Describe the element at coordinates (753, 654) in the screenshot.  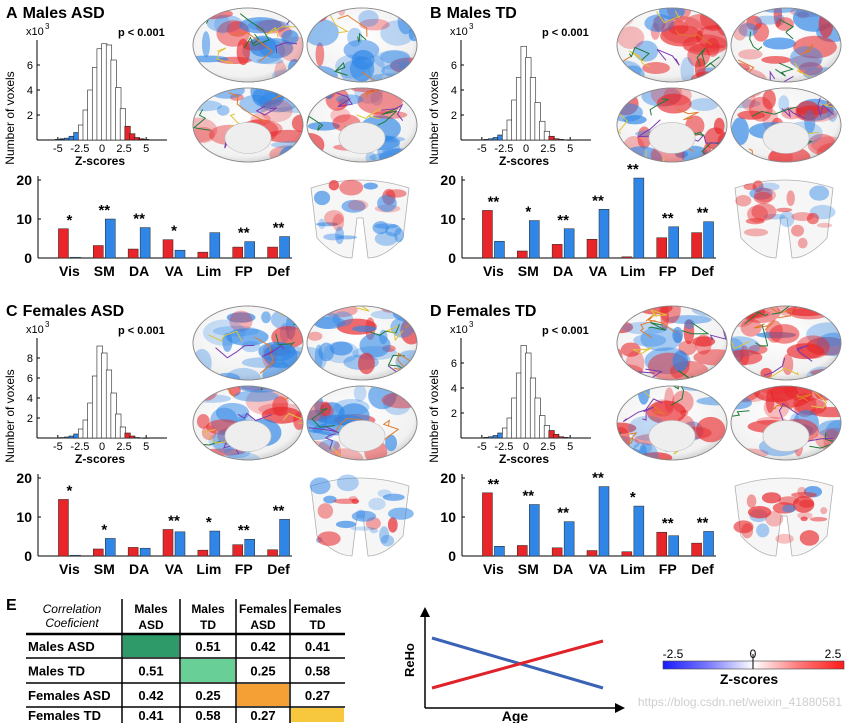
I see `colorbar-mid-label: 0` at that location.